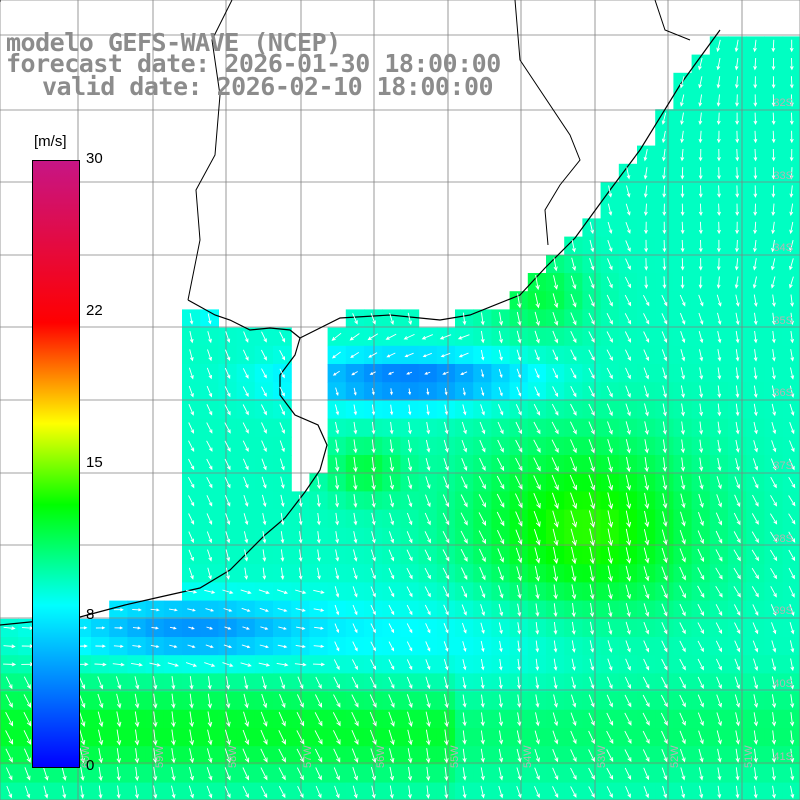  Describe the element at coordinates (783, 248) in the screenshot. I see `latitude-label: 34S` at that location.